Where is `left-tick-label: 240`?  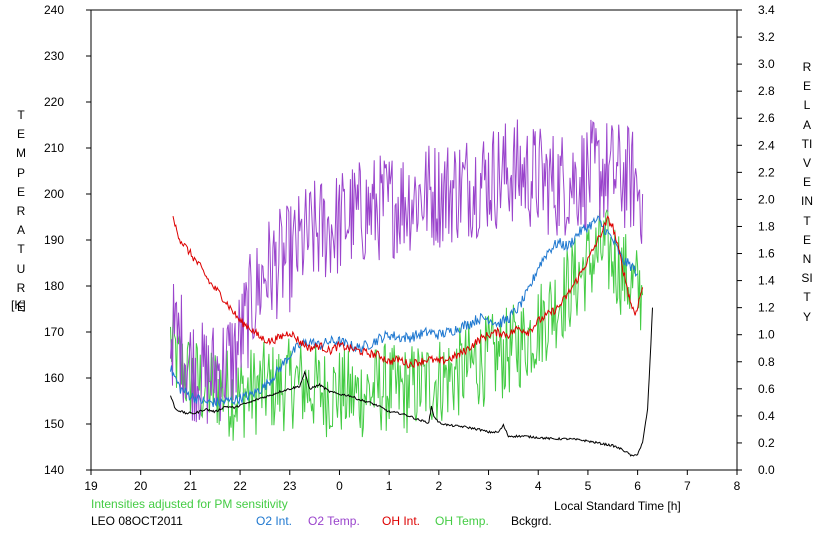
left-tick-label: 240 is located at coordinates (54, 10).